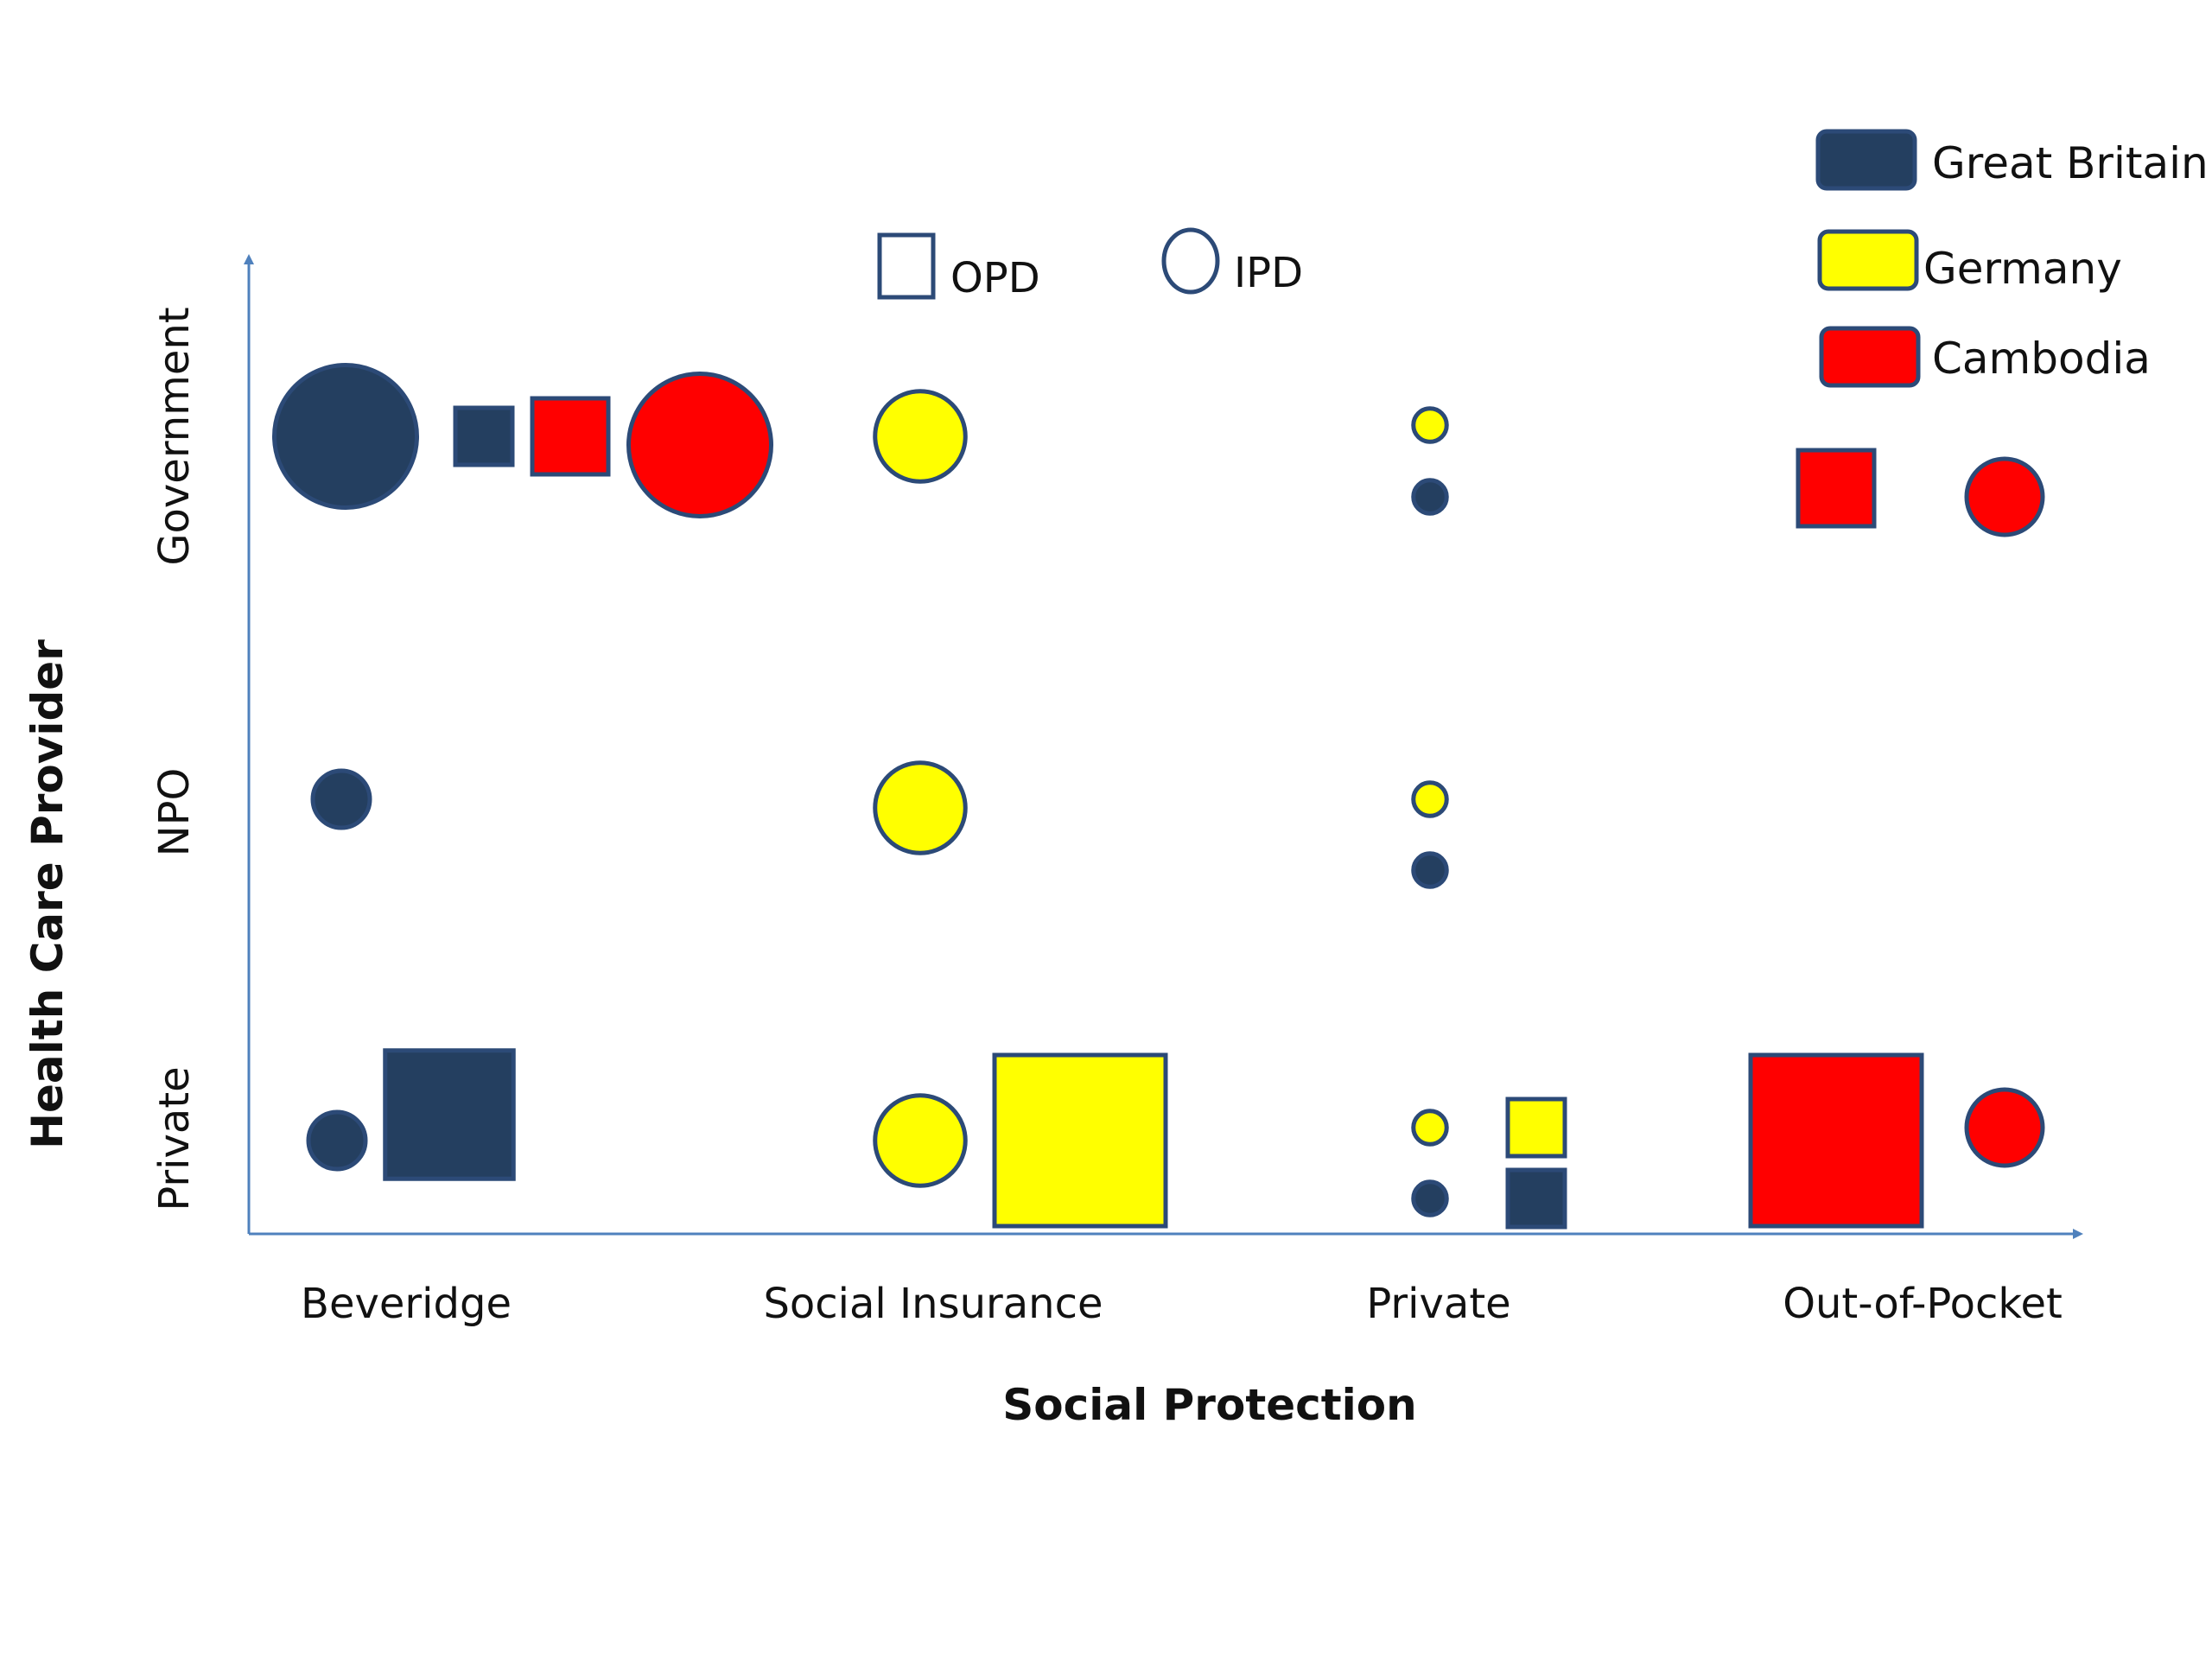 This screenshot has height=1659, width=2212. What do you see at coordinates (406, 1304) in the screenshot?
I see `x-tick-label: Beveridge` at bounding box center [406, 1304].